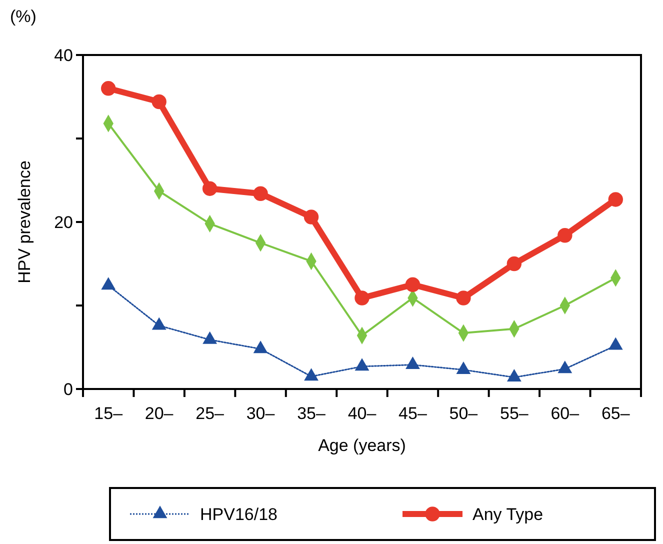  What do you see at coordinates (24, 222) in the screenshot?
I see `y-axis-title: HPV prevalence` at bounding box center [24, 222].